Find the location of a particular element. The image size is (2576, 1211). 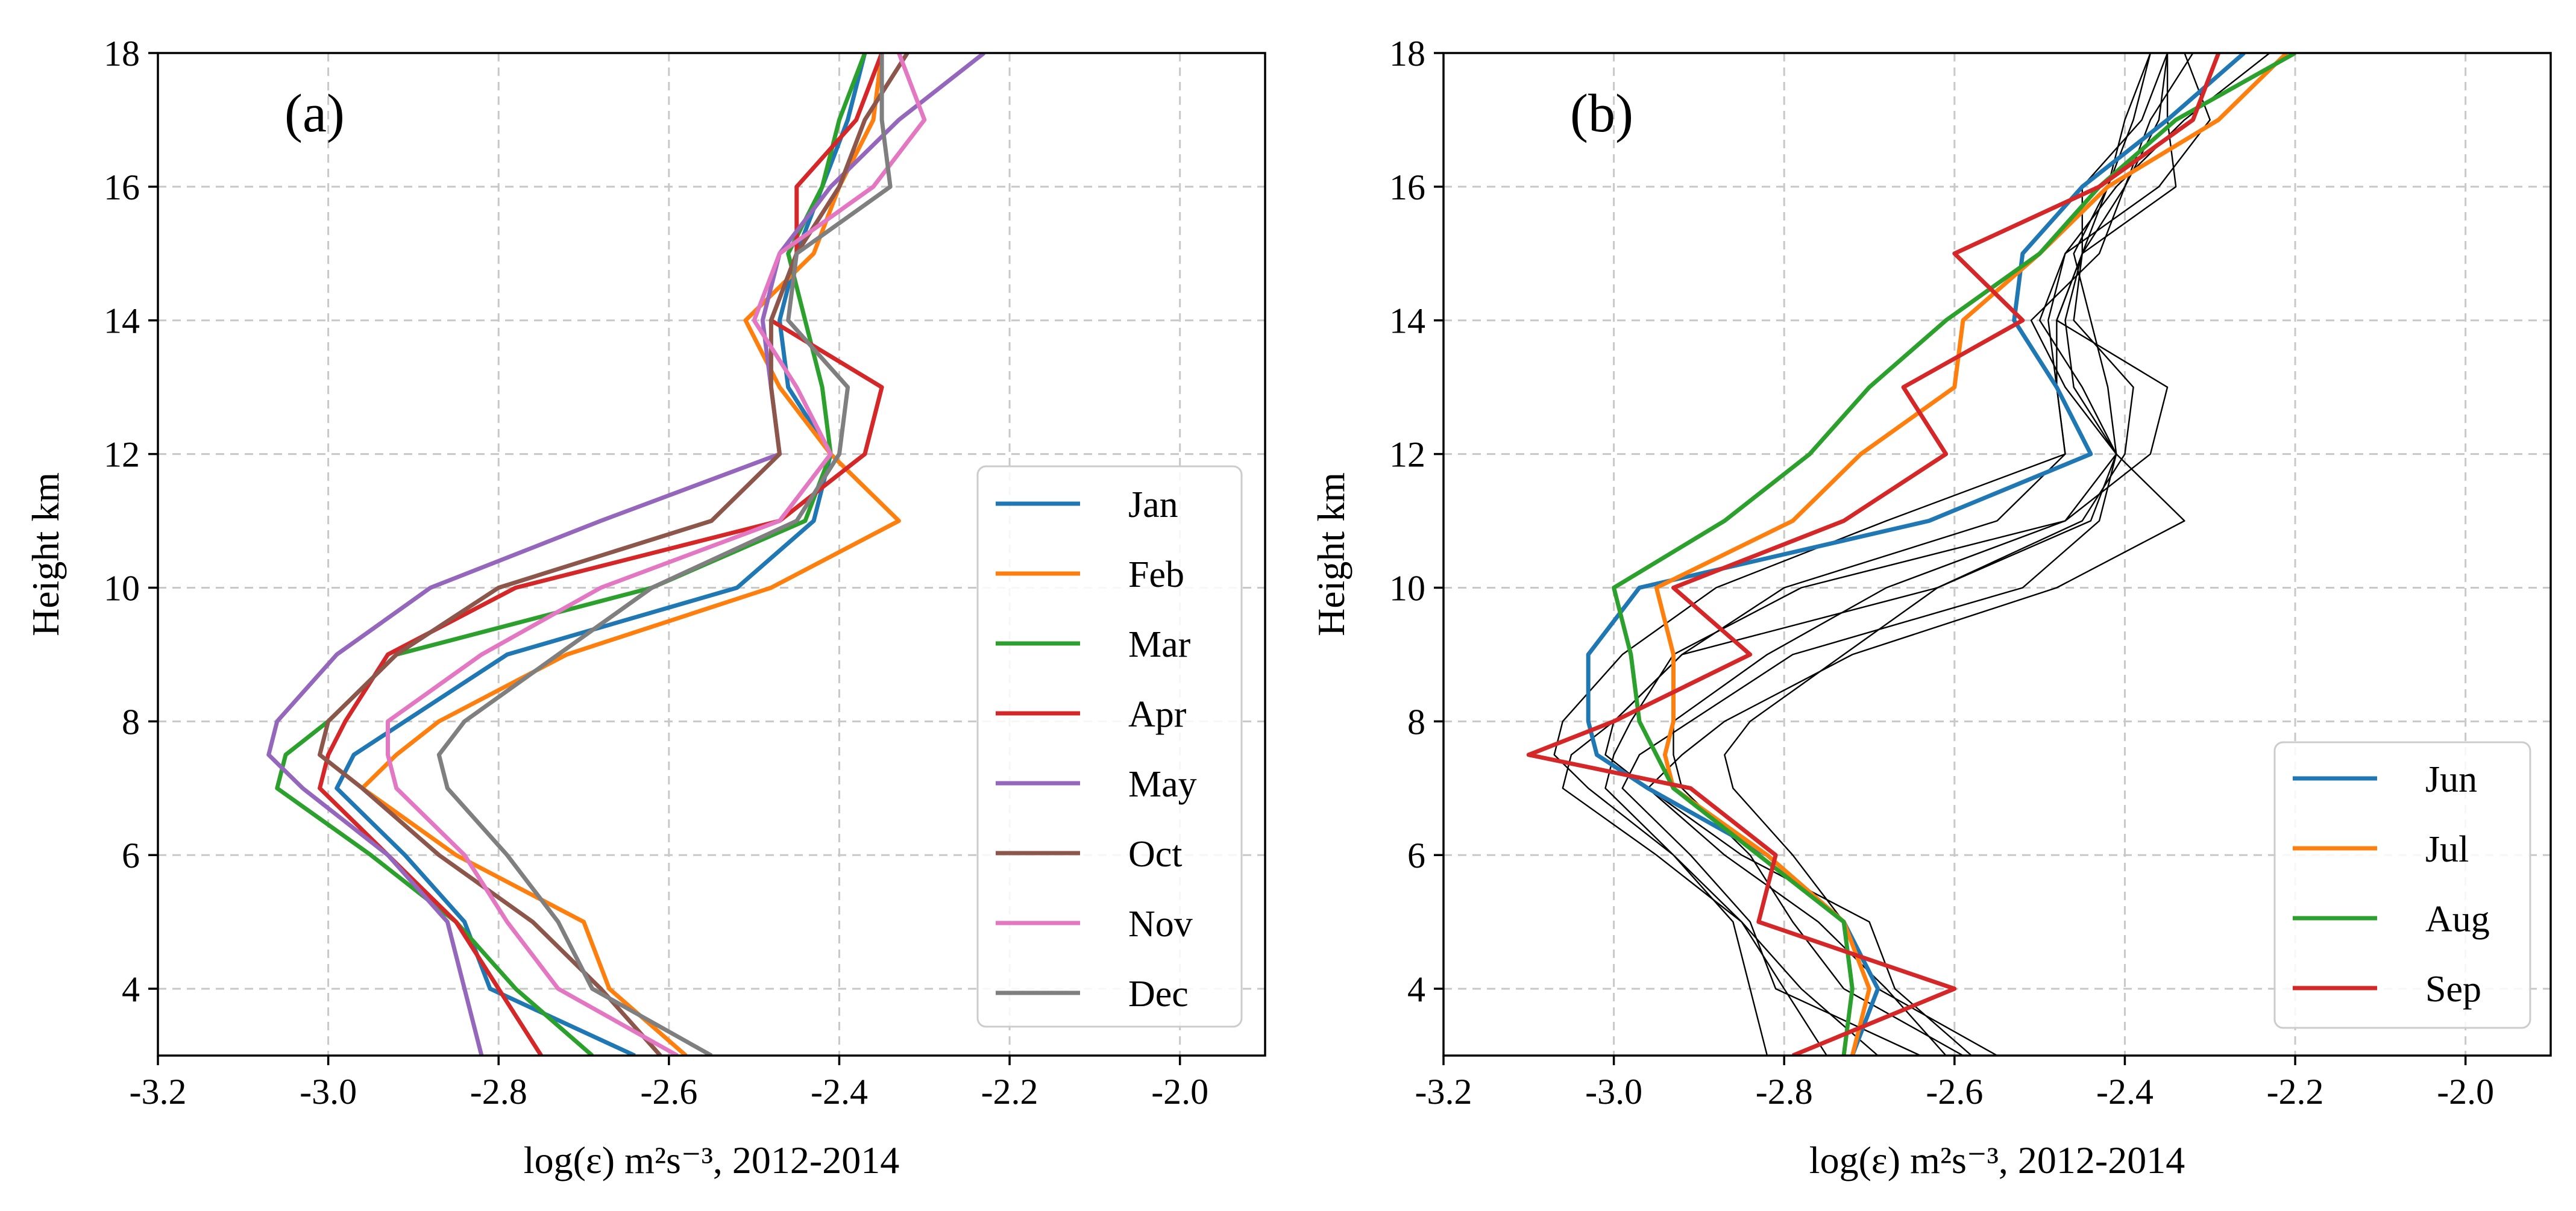

legend-label-sep: Sep is located at coordinates (2453, 989).